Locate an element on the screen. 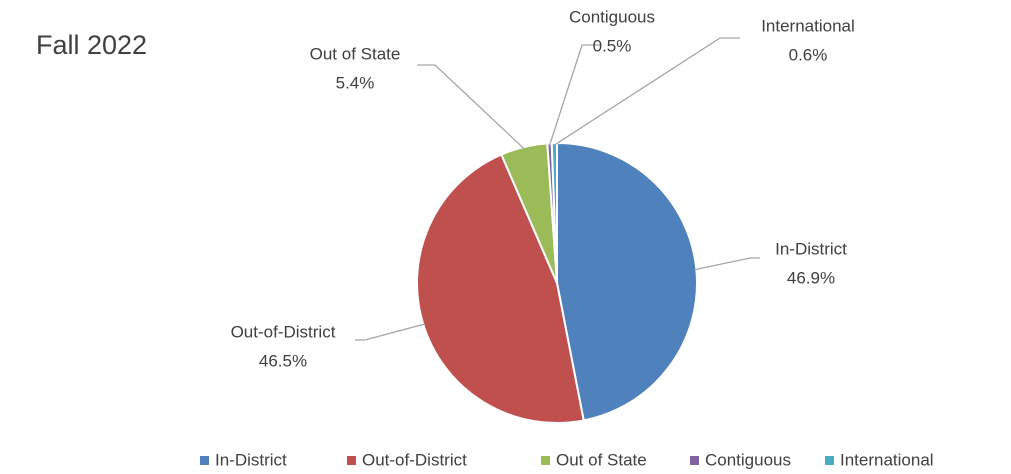  legend-label: Out-of-District is located at coordinates (414, 459).